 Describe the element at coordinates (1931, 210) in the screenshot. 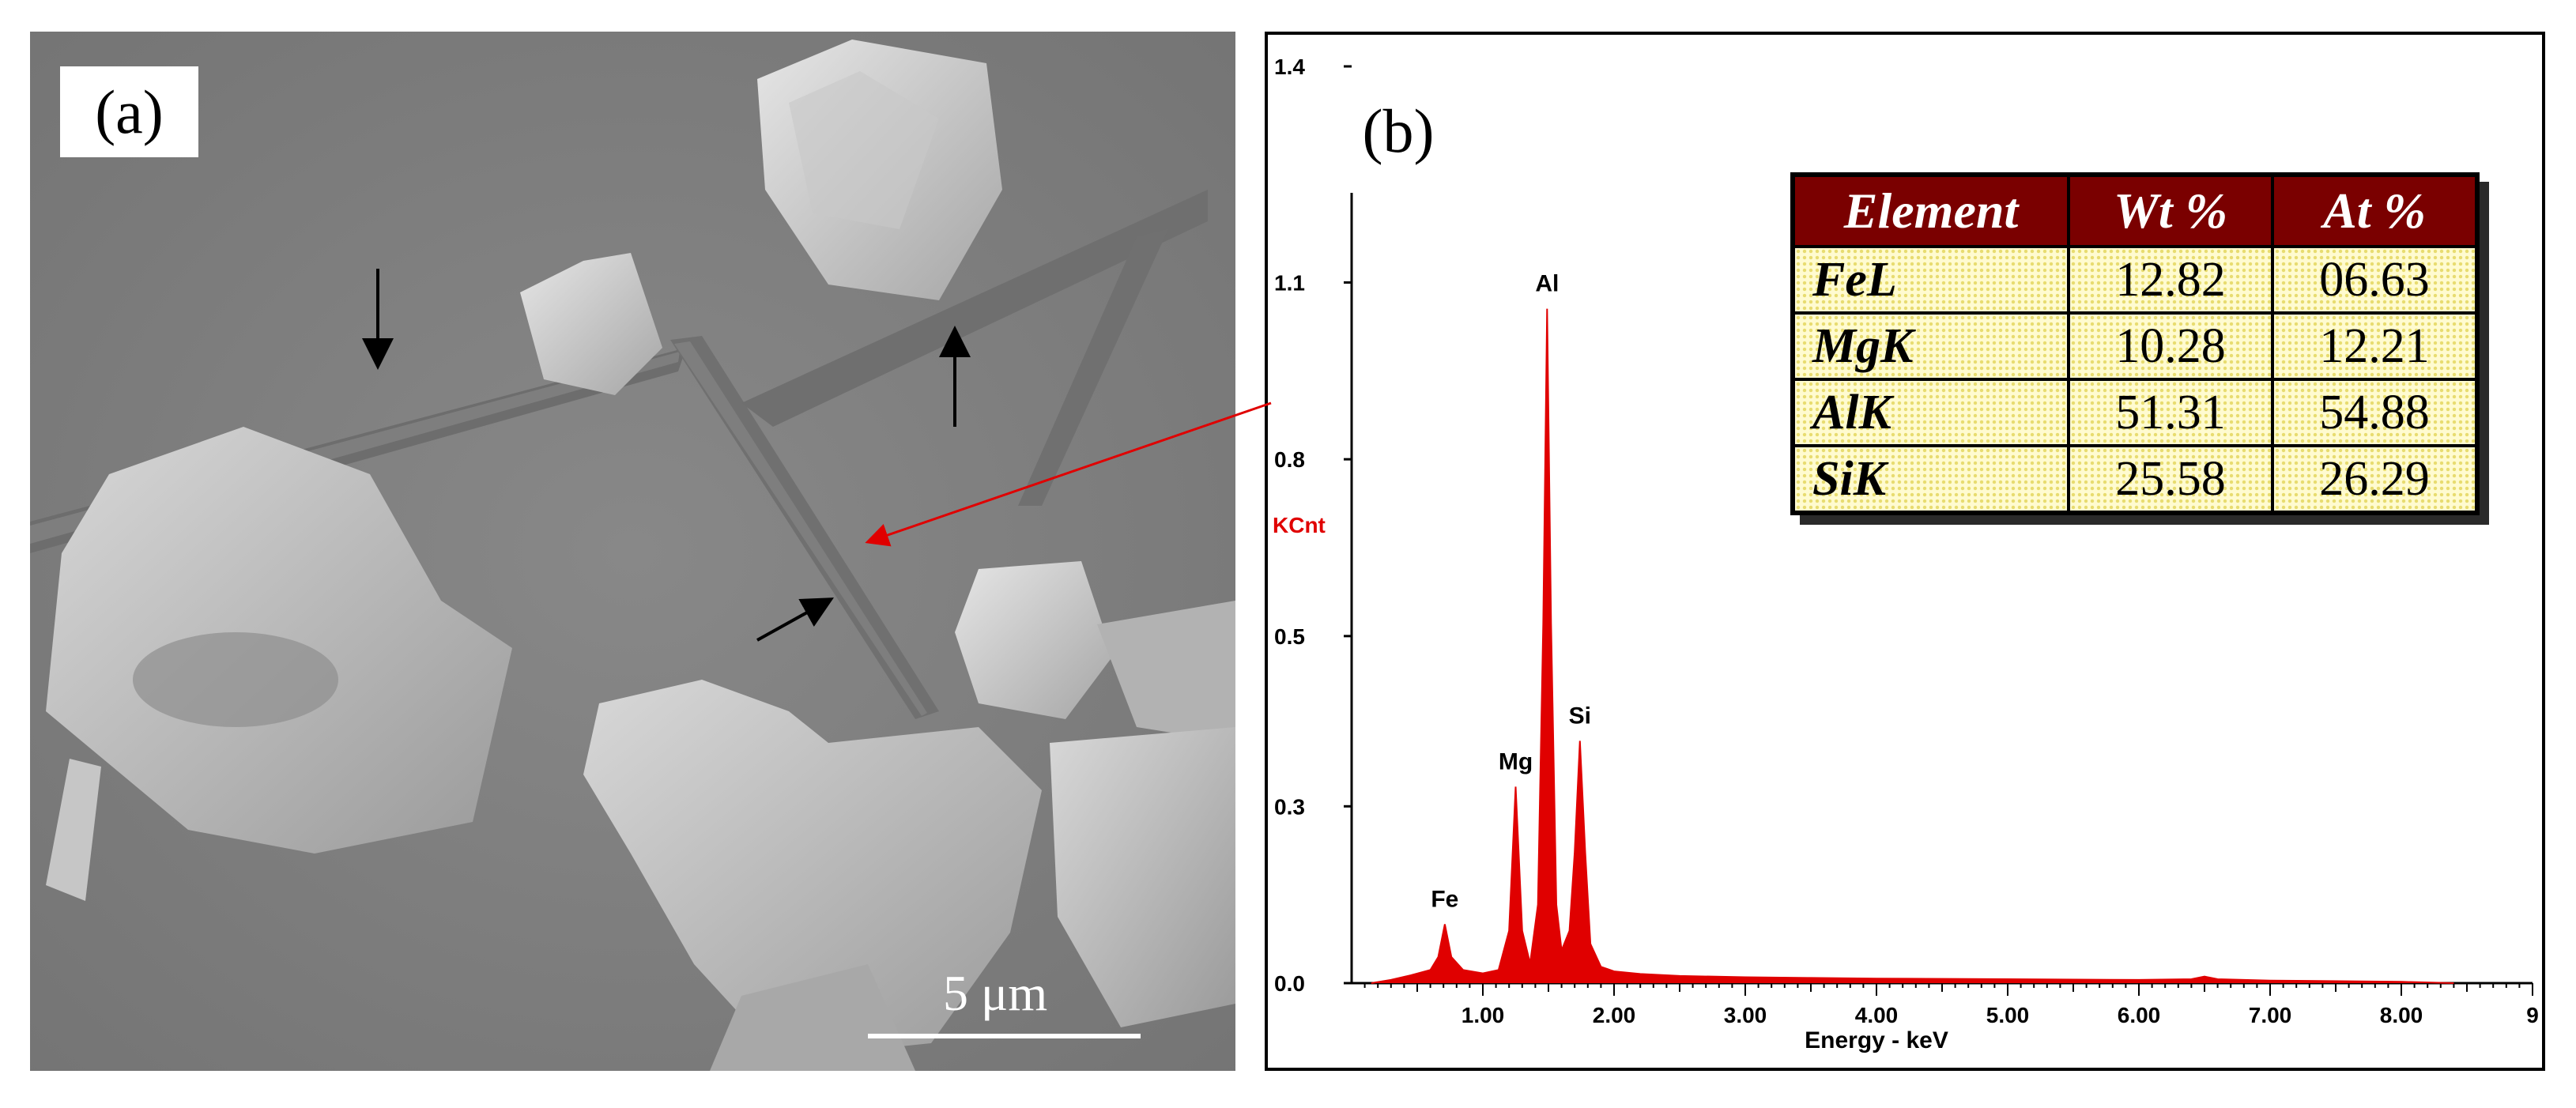

I see `column-header-element: Element` at that location.